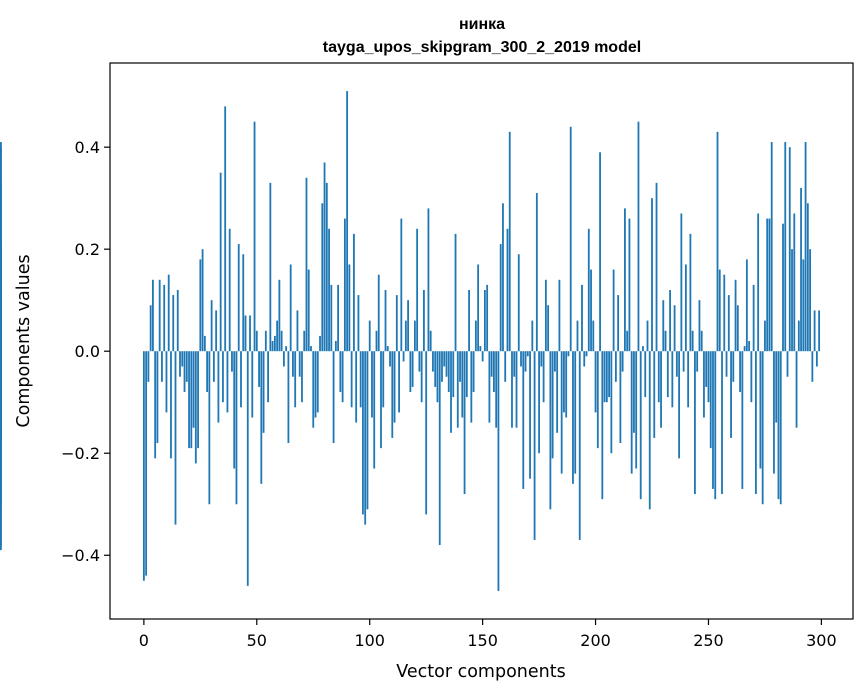 This screenshot has height=696, width=867. Describe the element at coordinates (87, 351) in the screenshot. I see `y-tick-label: 0.0` at that location.